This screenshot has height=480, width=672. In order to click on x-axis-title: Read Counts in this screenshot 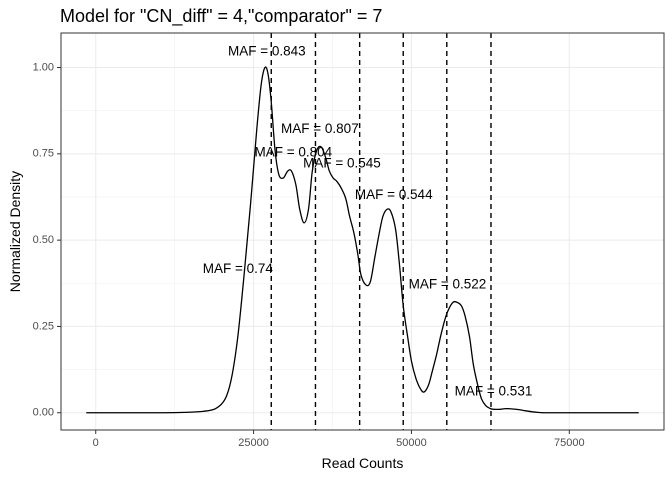, I will do `click(363, 463)`.